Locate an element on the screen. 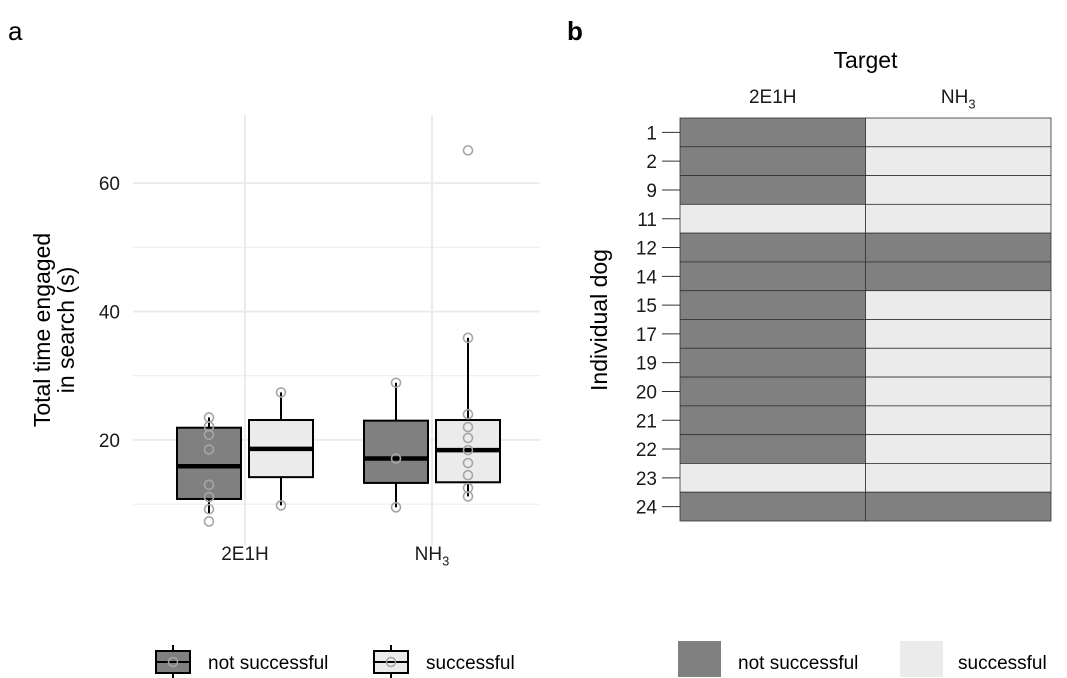  y-axis-title: Total time engagedin search (s) is located at coordinates (54, 330).